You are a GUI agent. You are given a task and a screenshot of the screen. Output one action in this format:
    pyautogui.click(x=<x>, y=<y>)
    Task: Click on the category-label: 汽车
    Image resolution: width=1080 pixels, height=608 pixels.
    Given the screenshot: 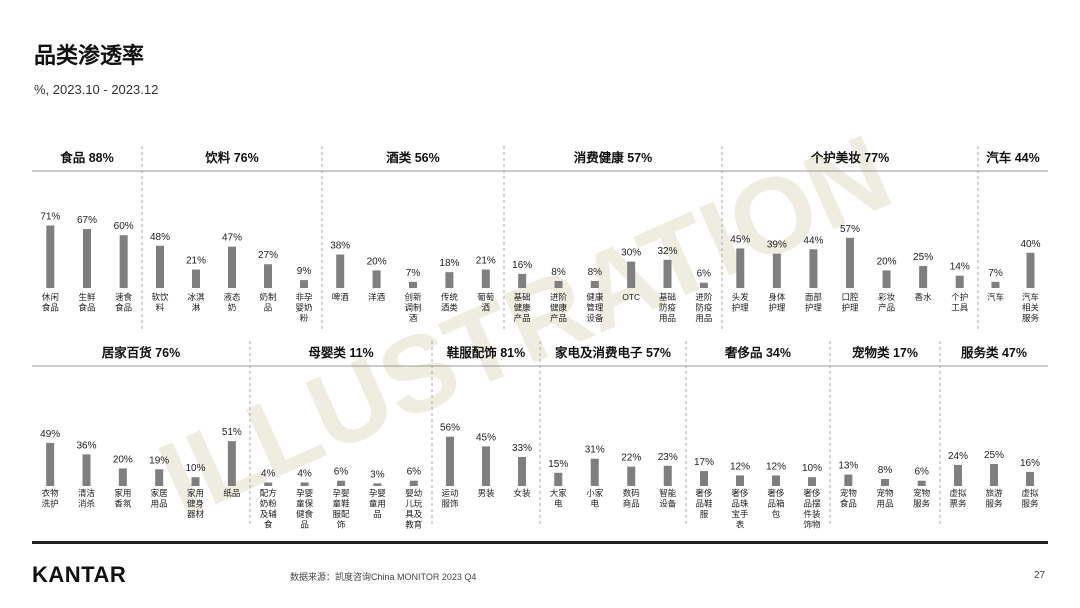 What is the action you would take?
    pyautogui.click(x=995, y=297)
    